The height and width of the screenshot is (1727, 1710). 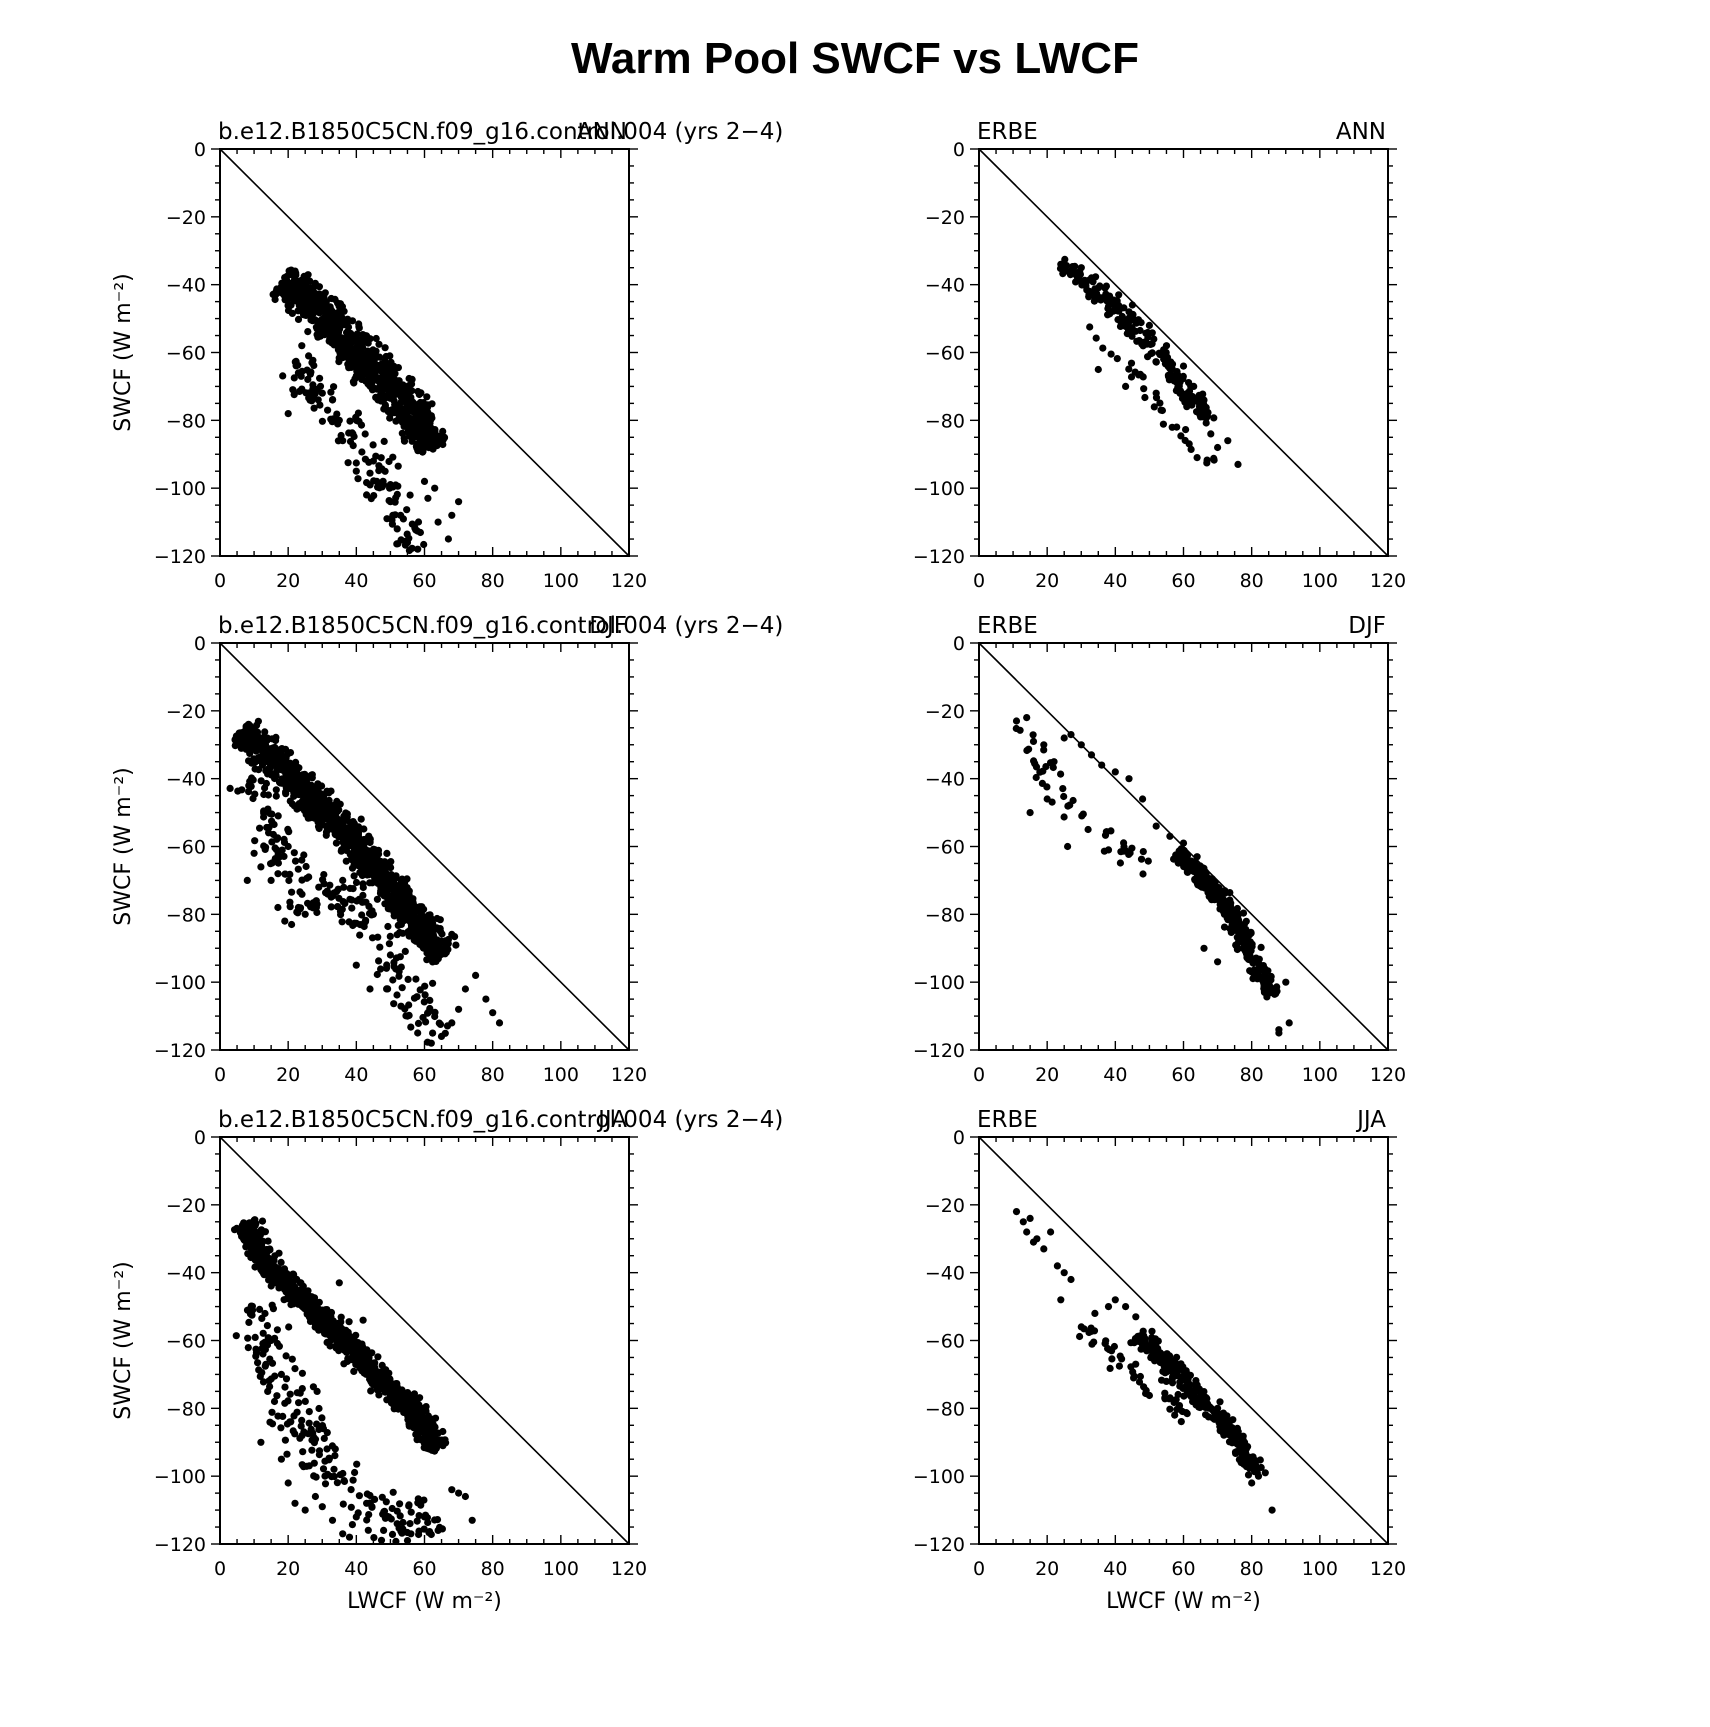 What do you see at coordinates (939, 1477) in the screenshot?
I see `y-tick-label: −100` at bounding box center [939, 1477].